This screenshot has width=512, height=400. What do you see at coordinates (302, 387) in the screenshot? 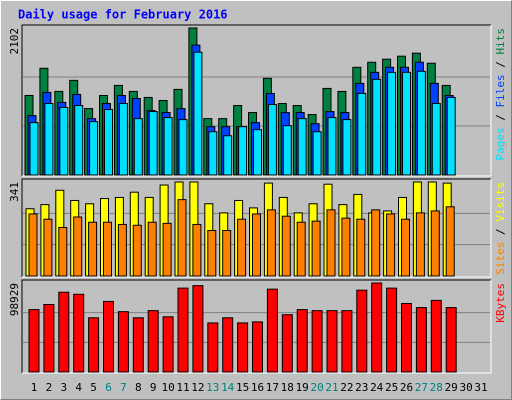
I see `x-tick-label: 19` at bounding box center [302, 387].